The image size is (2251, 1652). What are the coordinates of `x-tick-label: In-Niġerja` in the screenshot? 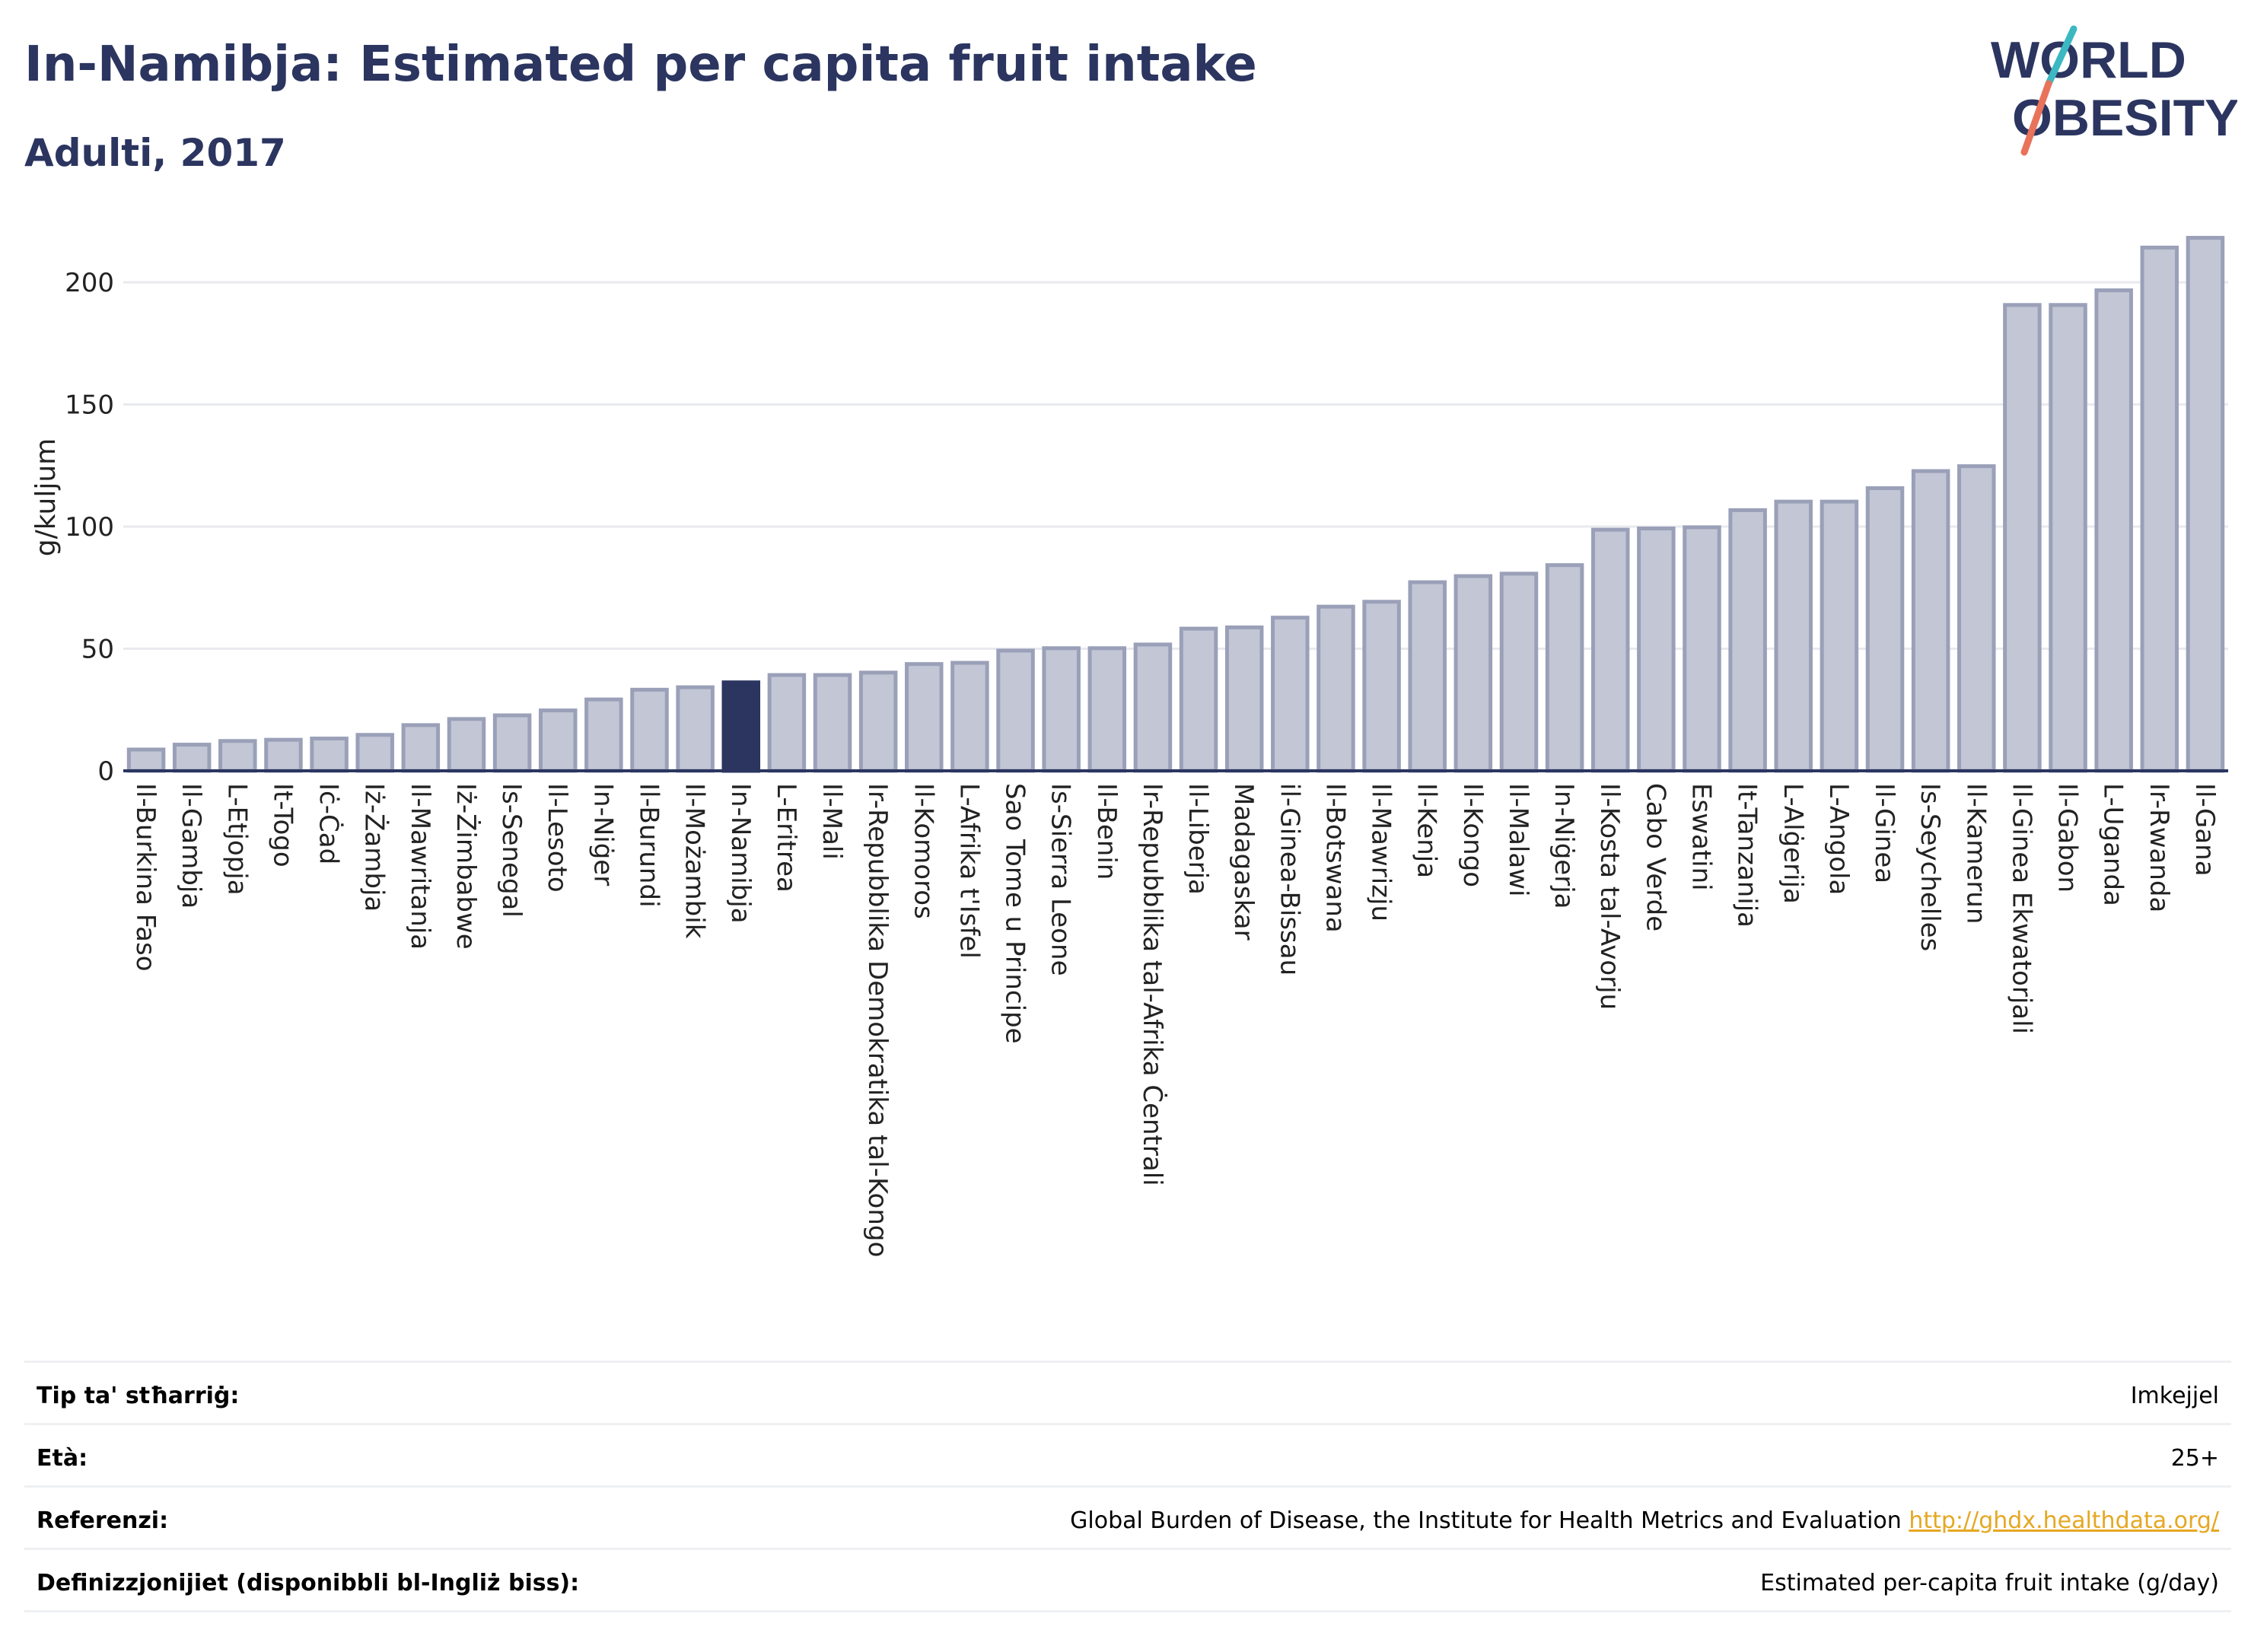 It's located at (1564, 846).